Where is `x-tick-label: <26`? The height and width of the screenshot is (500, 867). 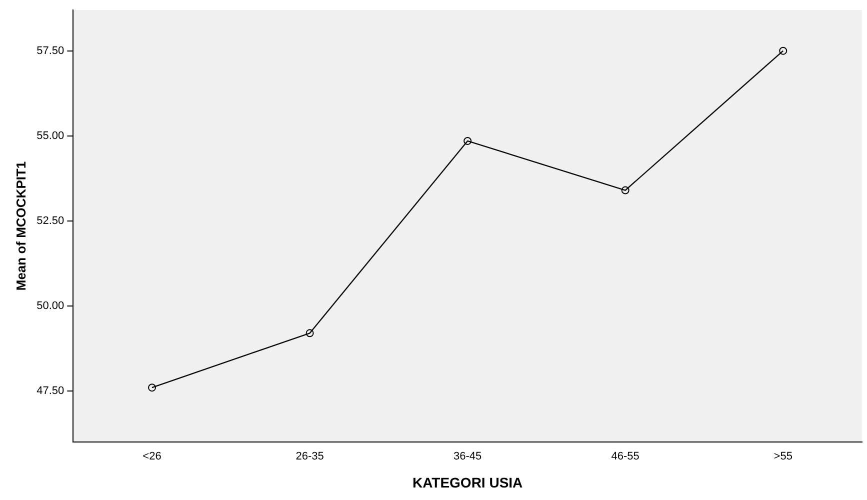 x-tick-label: <26 is located at coordinates (152, 456).